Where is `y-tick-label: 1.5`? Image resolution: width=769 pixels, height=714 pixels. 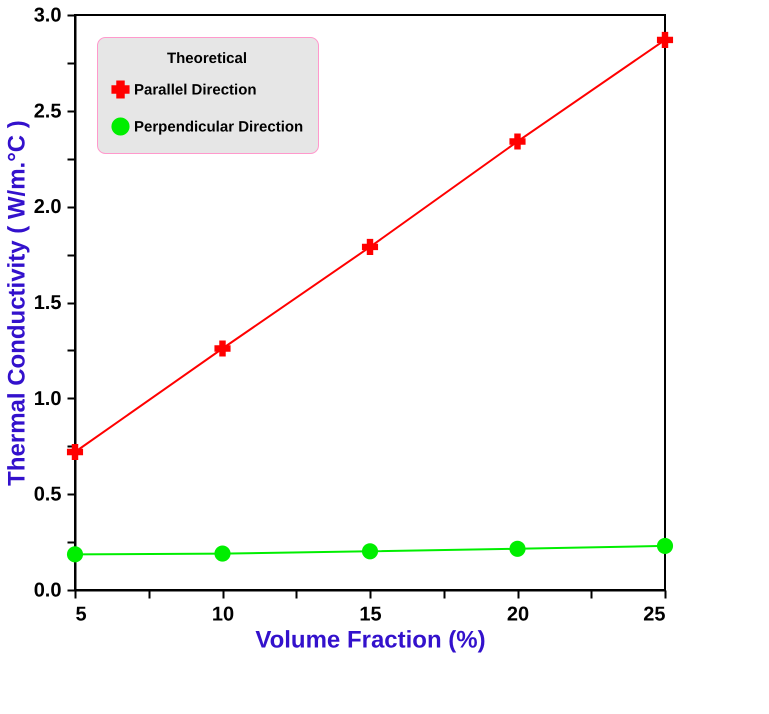 y-tick-label: 1.5 is located at coordinates (48, 303).